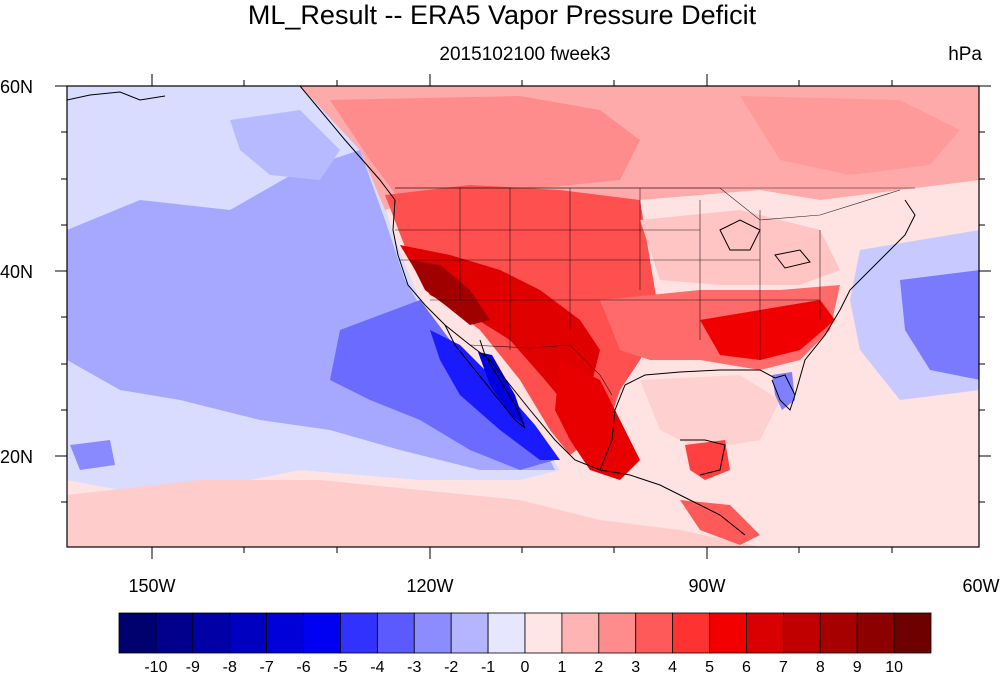 This screenshot has height=679, width=1004. What do you see at coordinates (525, 667) in the screenshot?
I see `colorbar-label: 0` at bounding box center [525, 667].